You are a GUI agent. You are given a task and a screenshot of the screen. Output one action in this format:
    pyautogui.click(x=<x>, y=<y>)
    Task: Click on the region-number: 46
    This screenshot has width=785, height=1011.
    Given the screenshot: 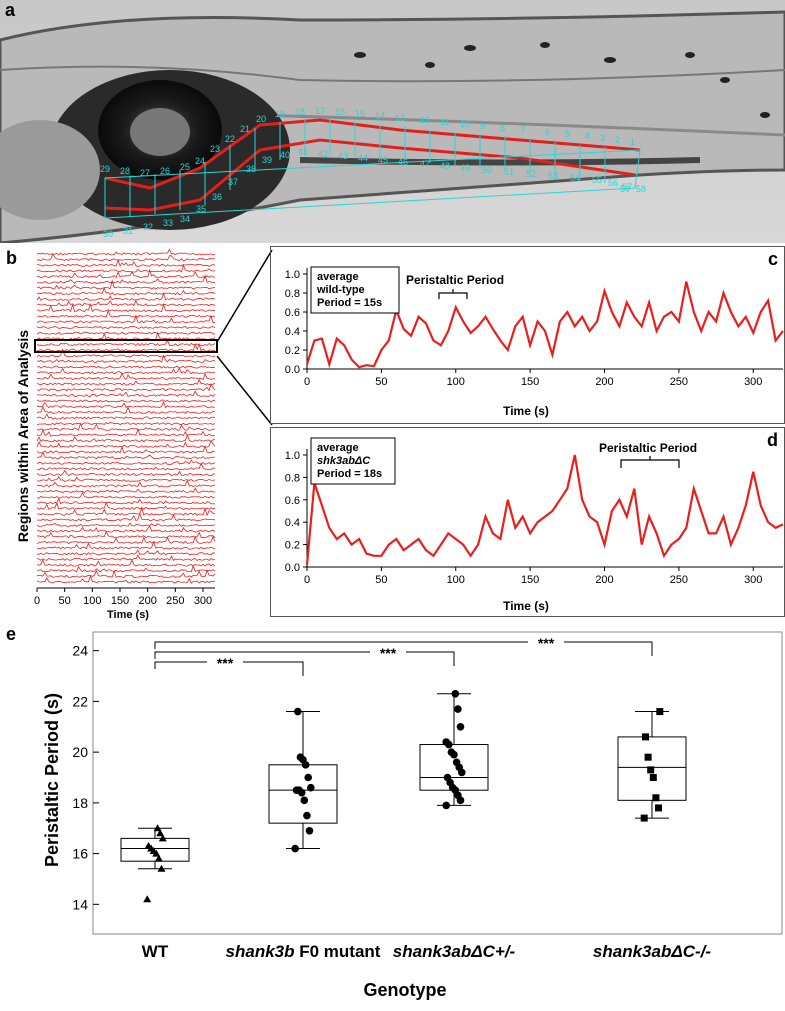 What is the action you would take?
    pyautogui.click(x=403, y=162)
    